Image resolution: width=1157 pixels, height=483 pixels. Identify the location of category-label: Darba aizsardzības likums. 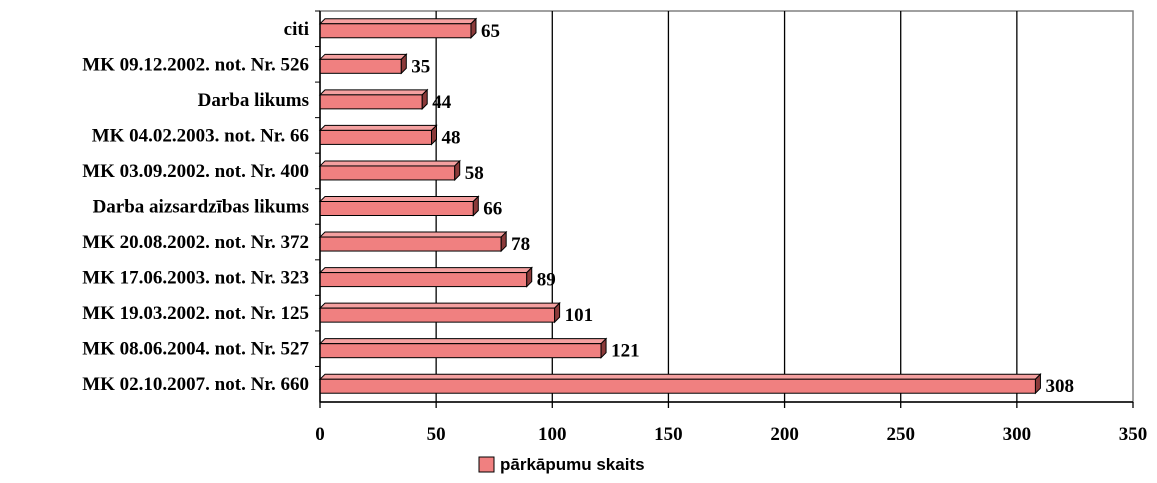
(201, 207).